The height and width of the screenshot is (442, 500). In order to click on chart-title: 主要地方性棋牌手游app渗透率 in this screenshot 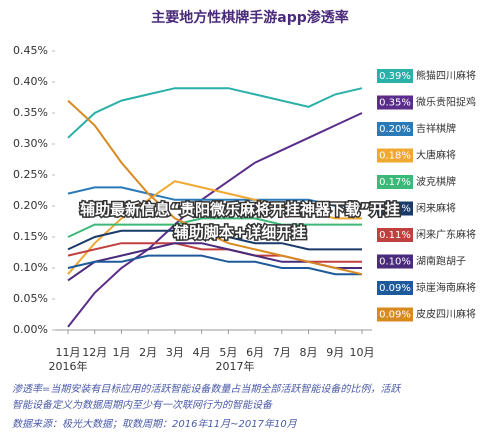, I will do `click(250, 17)`.